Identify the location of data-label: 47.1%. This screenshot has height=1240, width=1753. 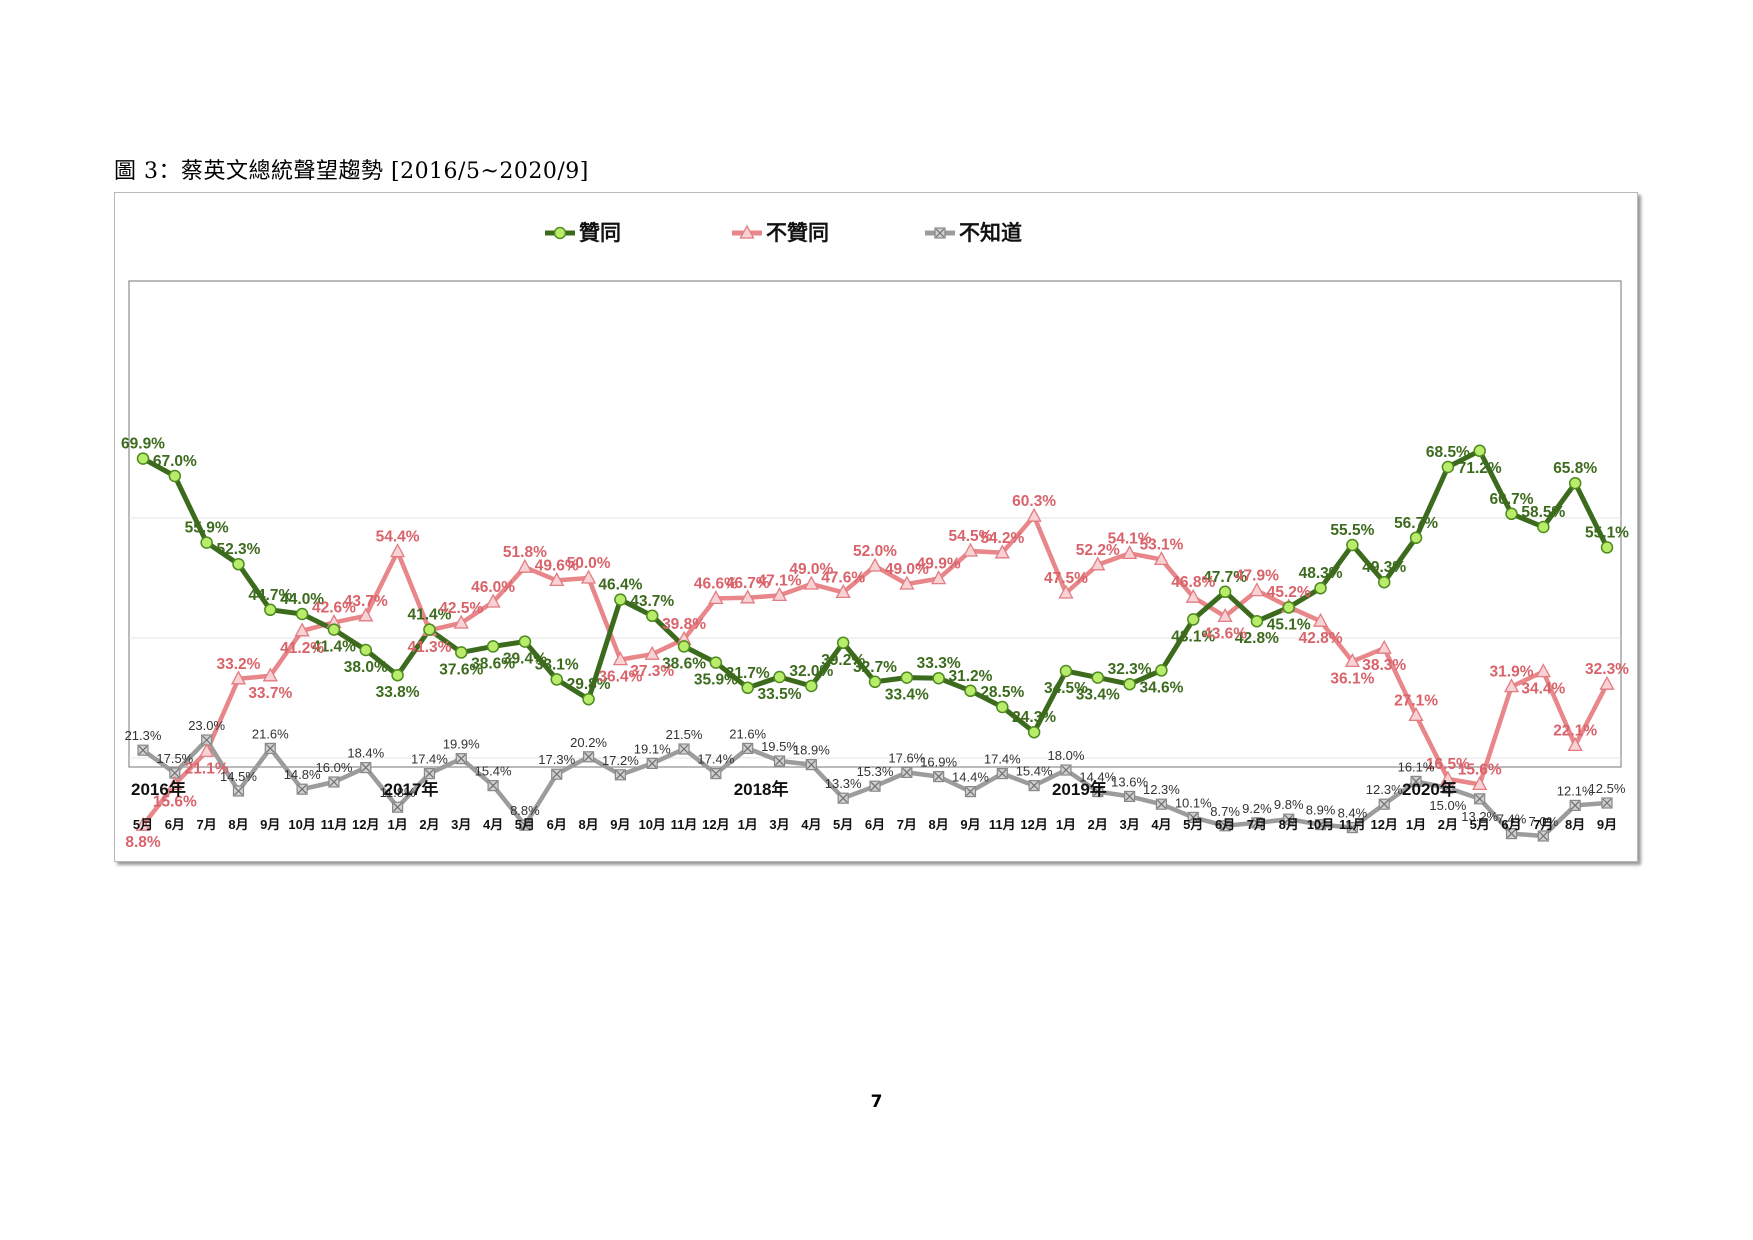
(780, 580).